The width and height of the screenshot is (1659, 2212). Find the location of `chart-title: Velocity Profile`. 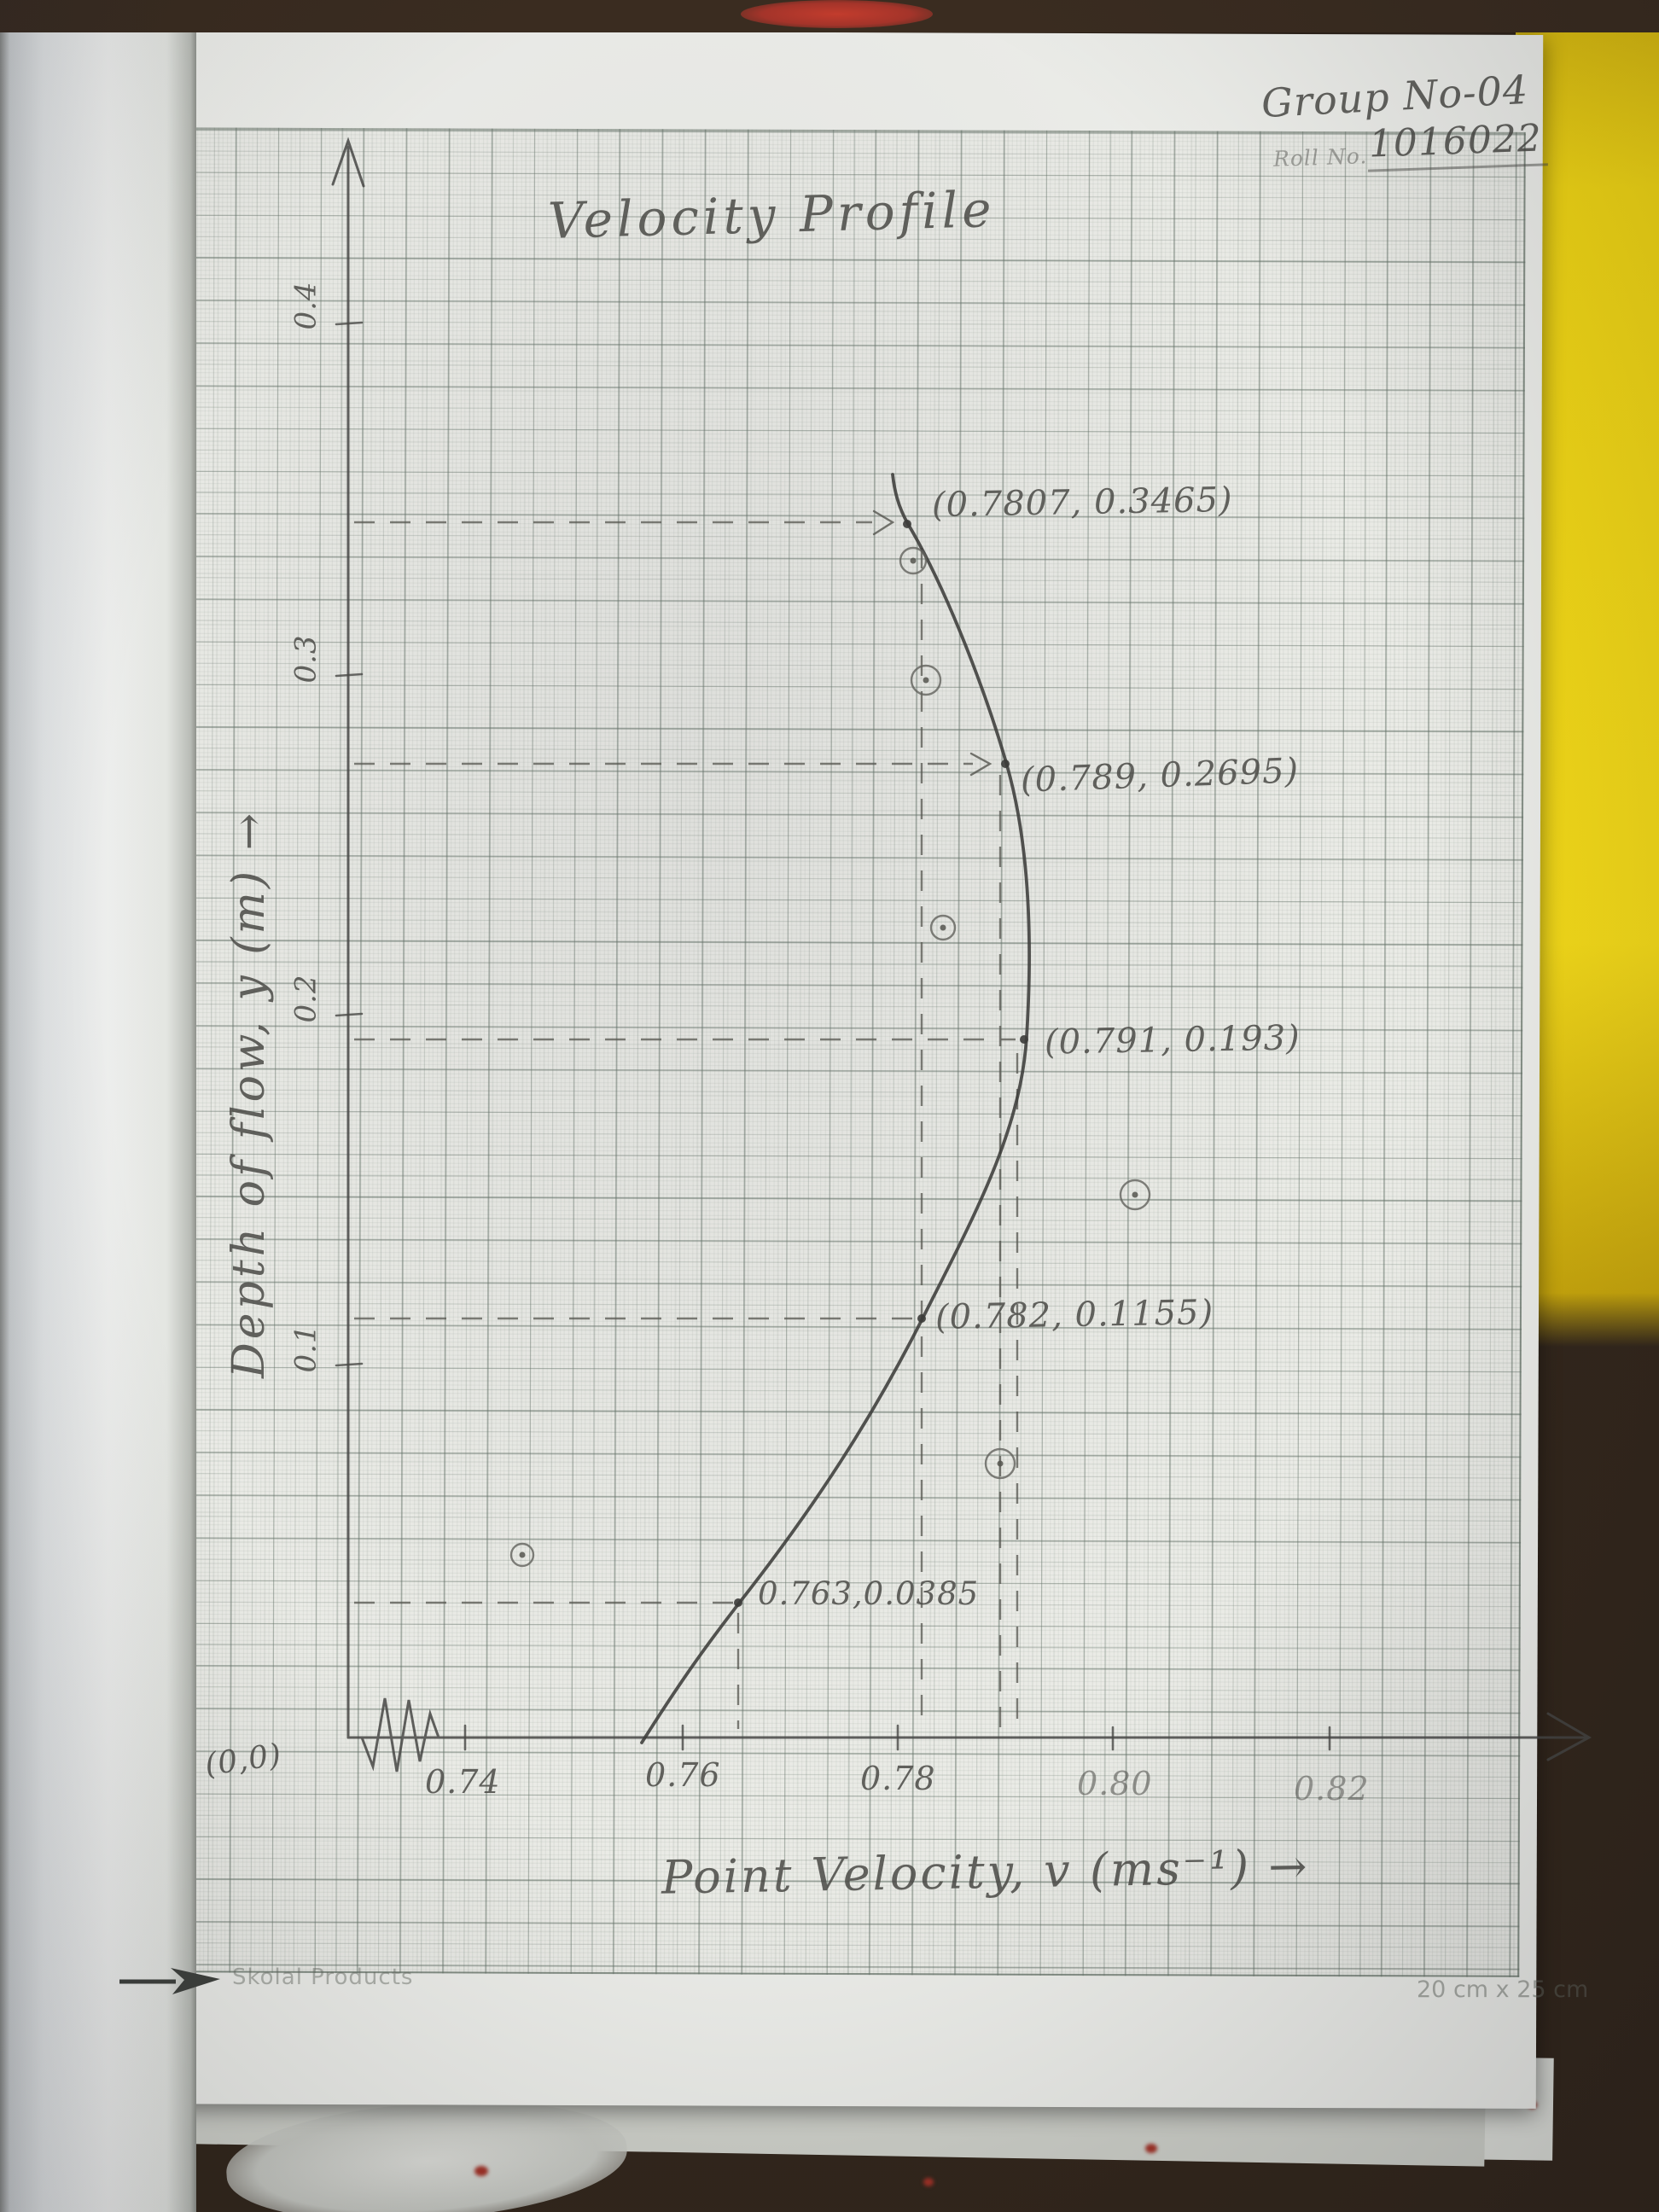

chart-title: Velocity Profile is located at coordinates (772, 215).